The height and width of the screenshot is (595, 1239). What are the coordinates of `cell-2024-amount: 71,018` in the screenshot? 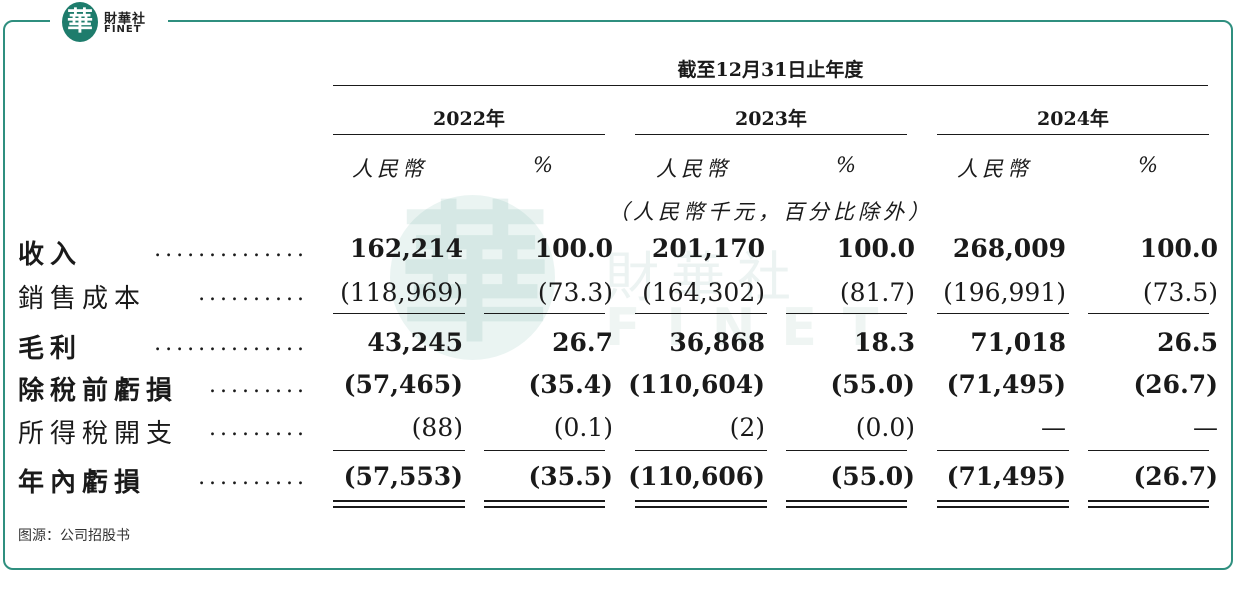 It's located at (1018, 342).